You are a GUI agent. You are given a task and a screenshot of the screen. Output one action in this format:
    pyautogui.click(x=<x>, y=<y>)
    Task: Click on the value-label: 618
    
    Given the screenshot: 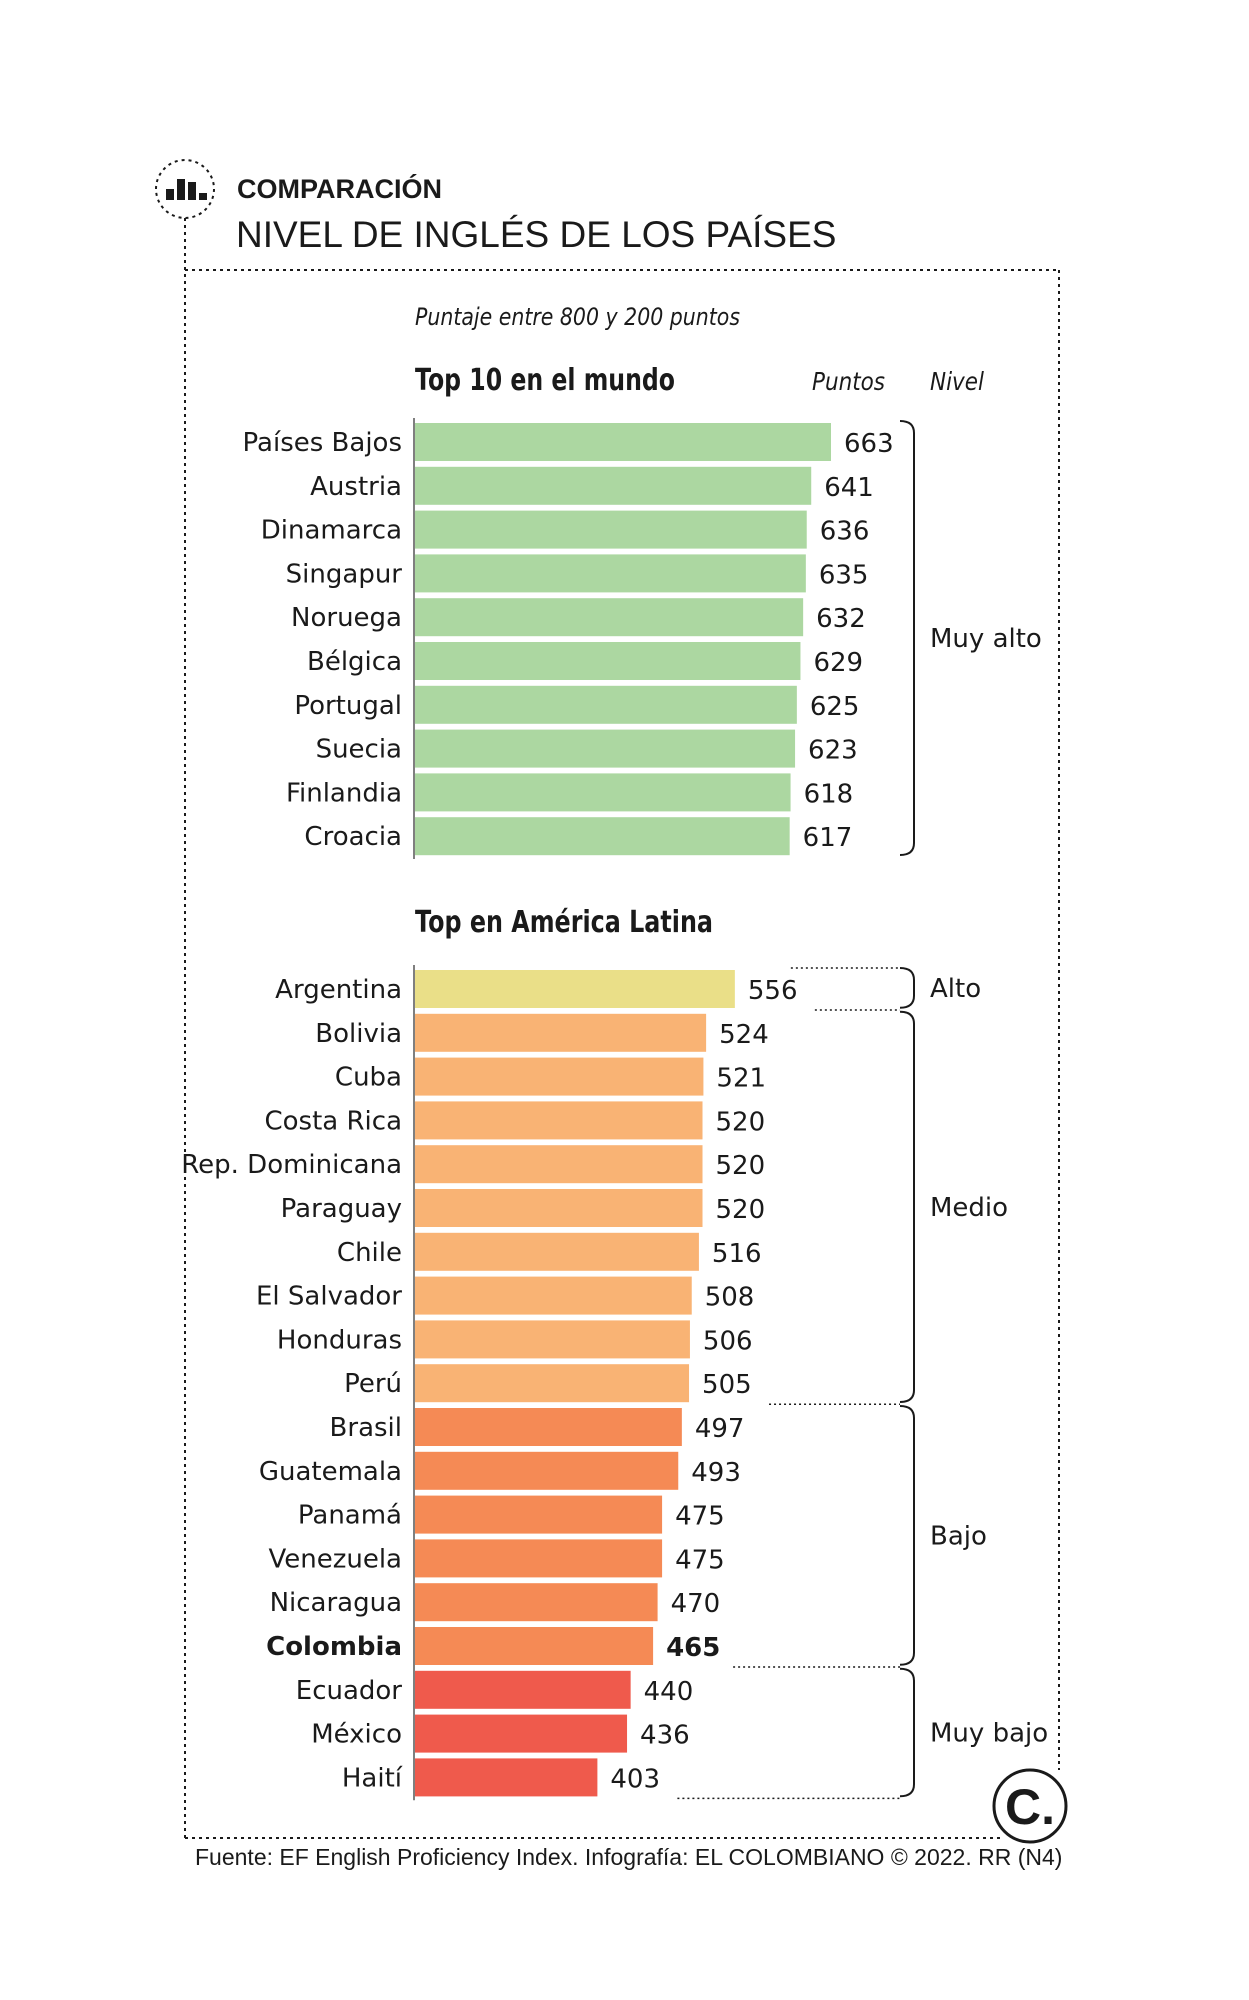 What is the action you would take?
    pyautogui.click(x=829, y=794)
    